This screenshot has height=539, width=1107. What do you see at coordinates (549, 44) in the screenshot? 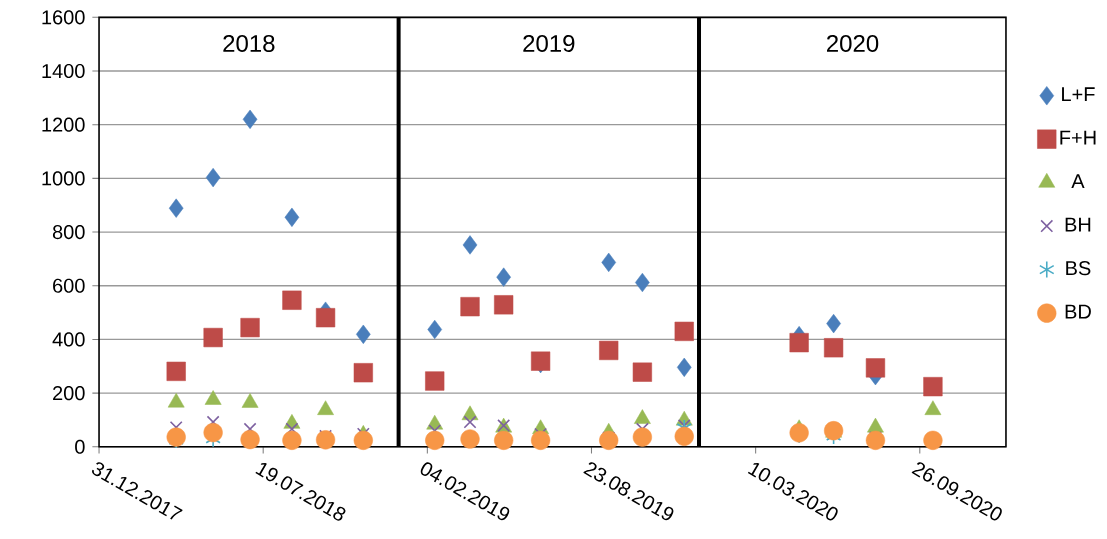
I see `annotation: 2019` at bounding box center [549, 44].